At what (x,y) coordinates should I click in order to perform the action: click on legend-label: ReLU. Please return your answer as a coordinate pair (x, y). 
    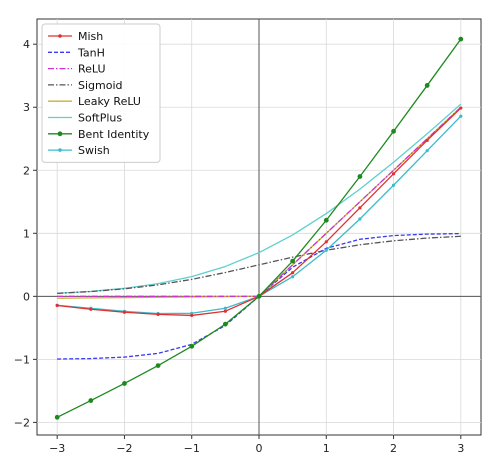
    Looking at the image, I should click on (92, 69).